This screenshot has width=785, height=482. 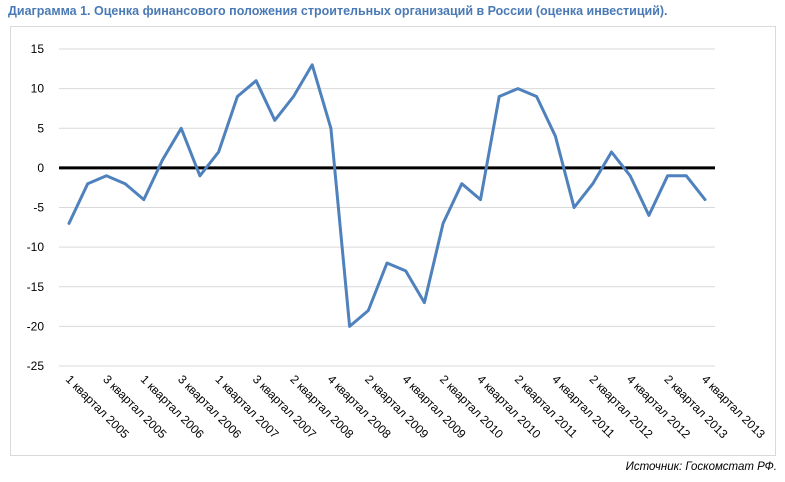 I want to click on source-note: Источник: Госкомстат РФ., so click(x=701, y=467).